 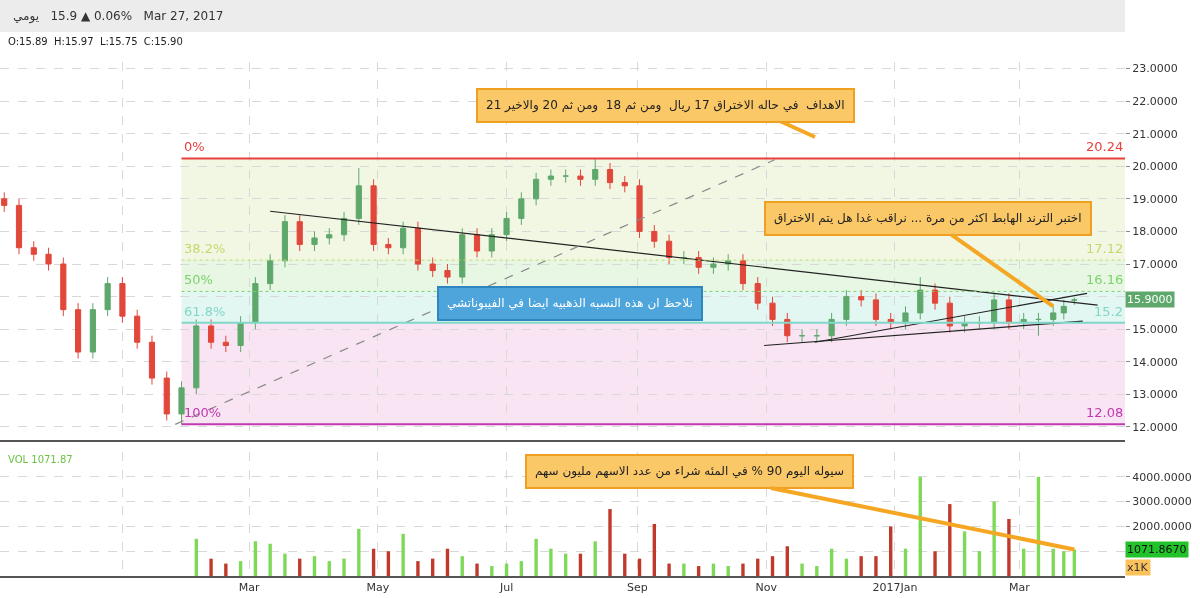 What do you see at coordinates (1108, 311) in the screenshot?
I see `ref-line-label: 15.2` at bounding box center [1108, 311].